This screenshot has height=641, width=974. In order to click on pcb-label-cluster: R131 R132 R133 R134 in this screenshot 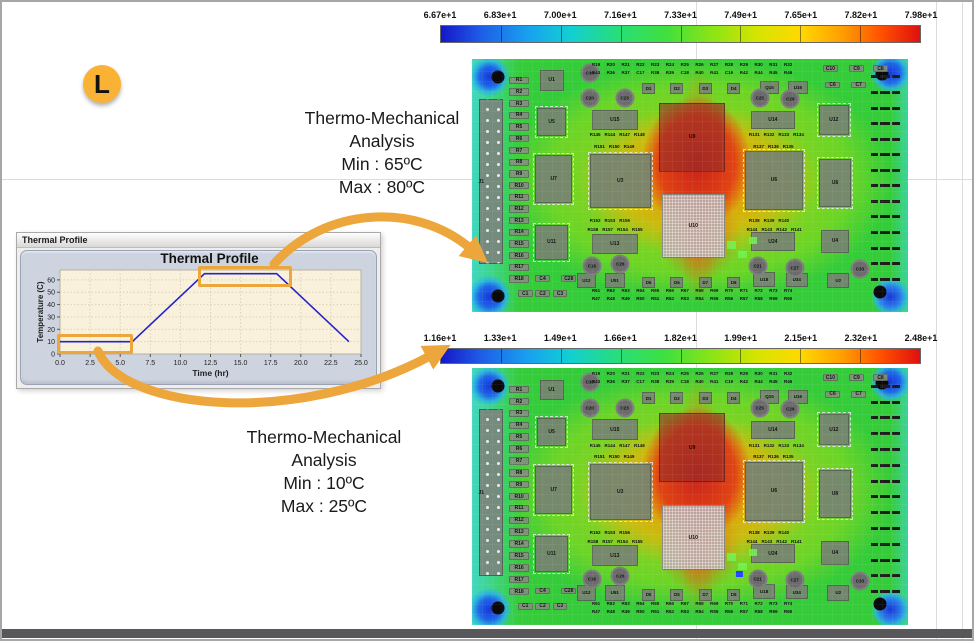, I will do `click(776, 445)`.